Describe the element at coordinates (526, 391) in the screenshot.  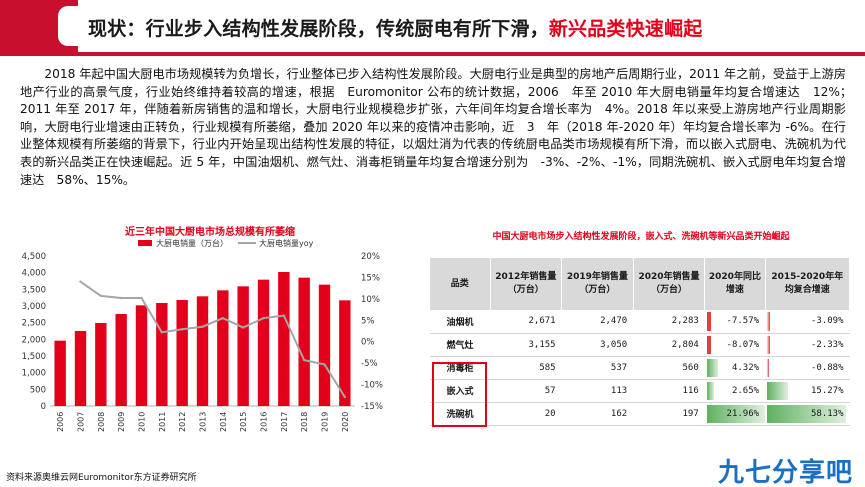
I see `row-sales-2012: 57` at that location.